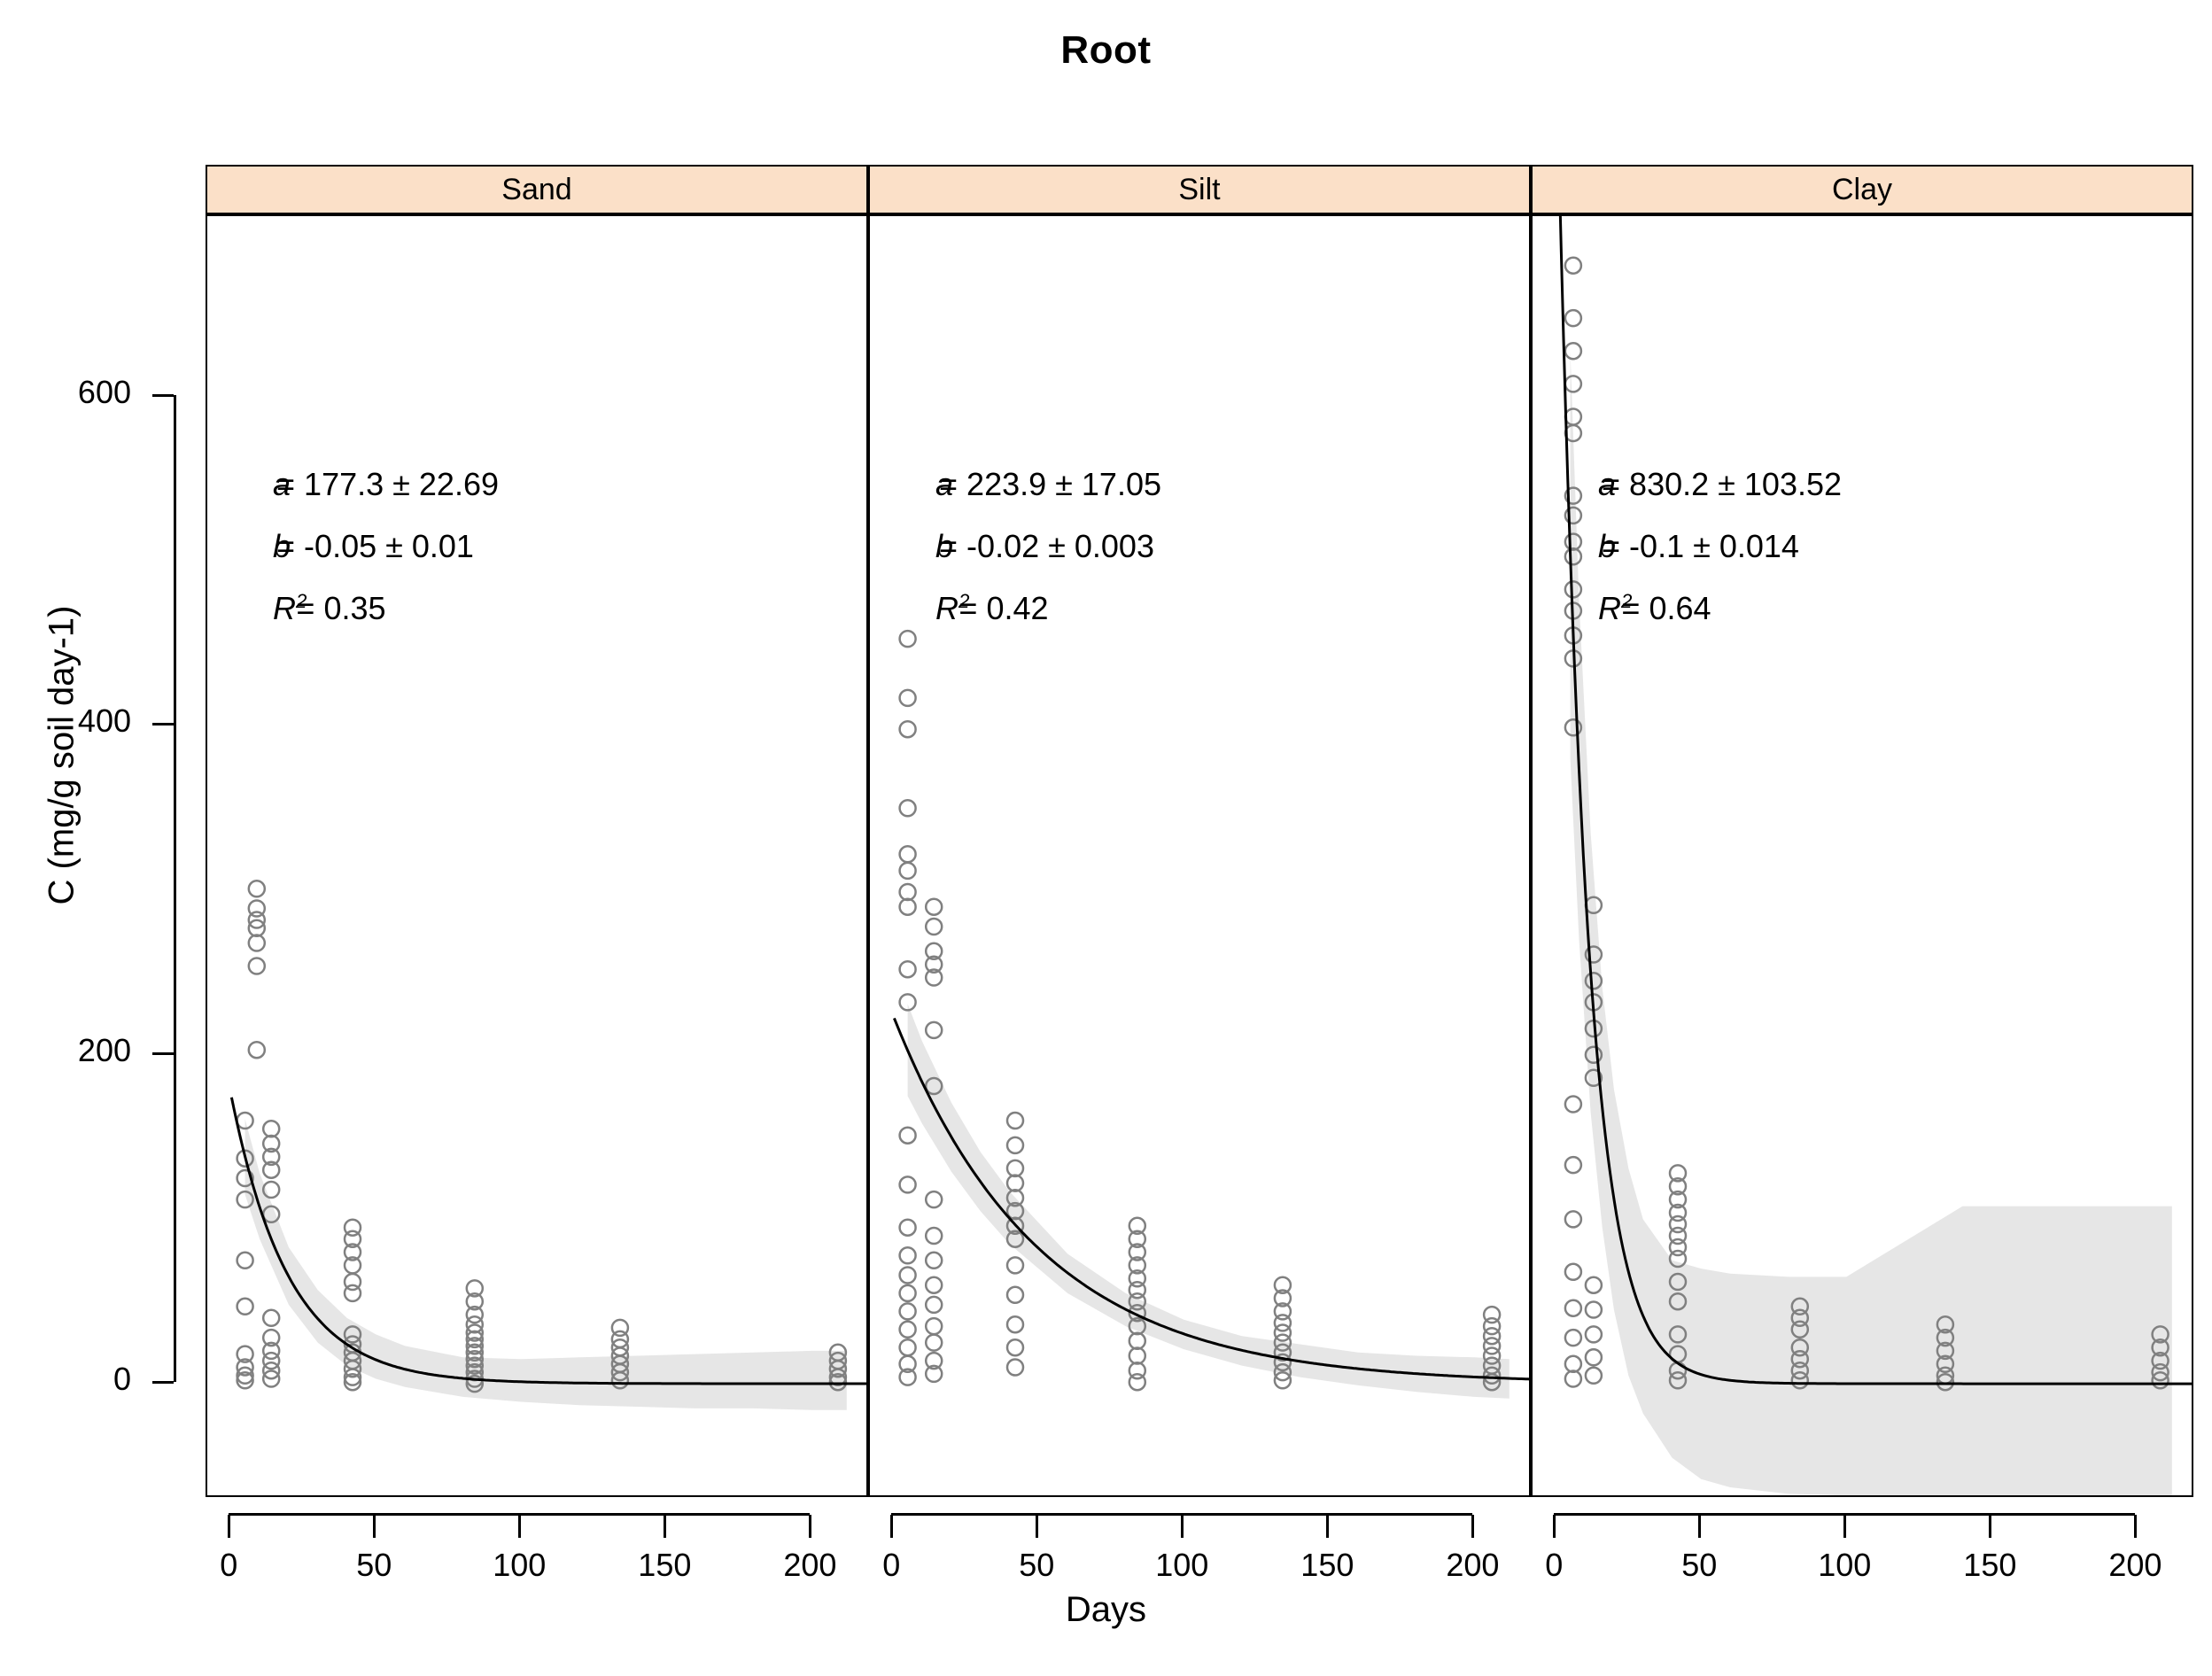 Image resolution: width=2212 pixels, height=1676 pixels. I want to click on annotation-value: = -0.1 ± 0.014, so click(1700, 546).